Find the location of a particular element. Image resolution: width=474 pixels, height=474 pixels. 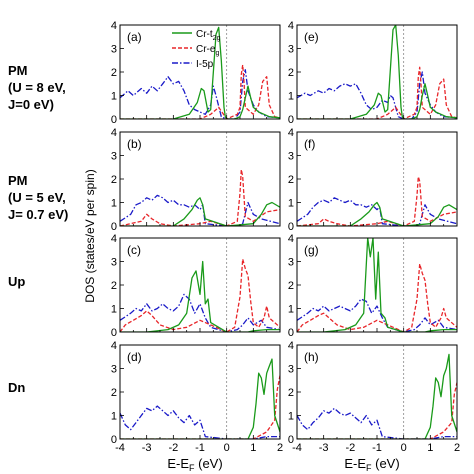

panel-d: 0 1 2 3 4 -4 -3 -2 -1 0 1 2 (d) is located at coordinates (197, 397).